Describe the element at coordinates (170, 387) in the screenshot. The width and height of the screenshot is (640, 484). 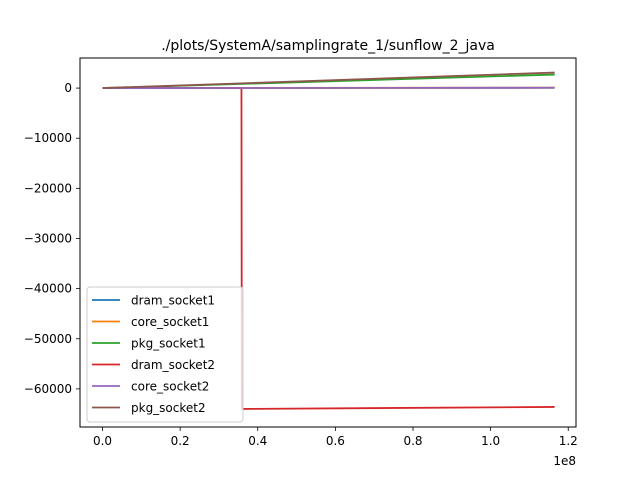
I see `legend-label: core_socket2` at that location.